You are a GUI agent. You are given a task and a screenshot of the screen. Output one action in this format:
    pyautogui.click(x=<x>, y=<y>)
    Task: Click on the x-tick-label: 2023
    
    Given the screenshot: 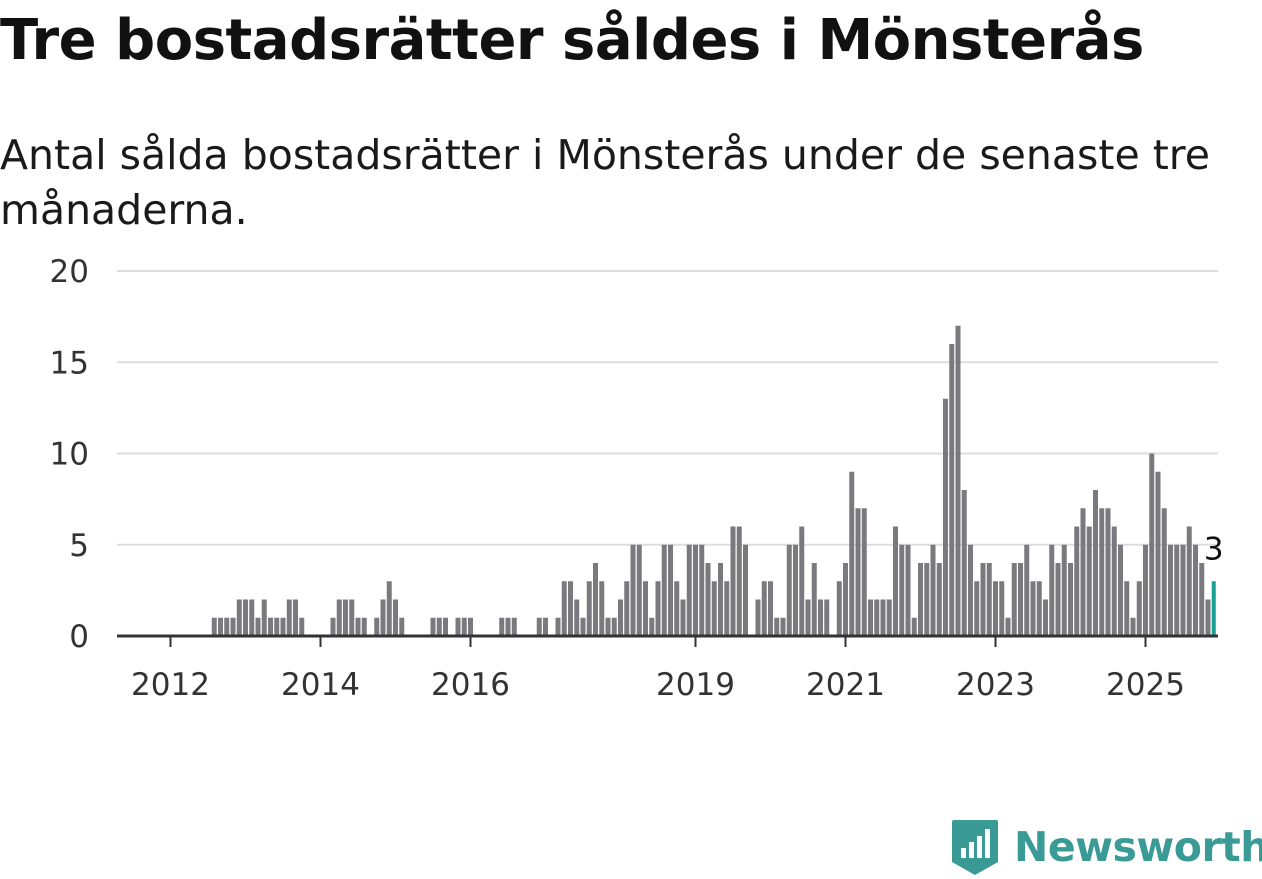 What is the action you would take?
    pyautogui.click(x=995, y=685)
    